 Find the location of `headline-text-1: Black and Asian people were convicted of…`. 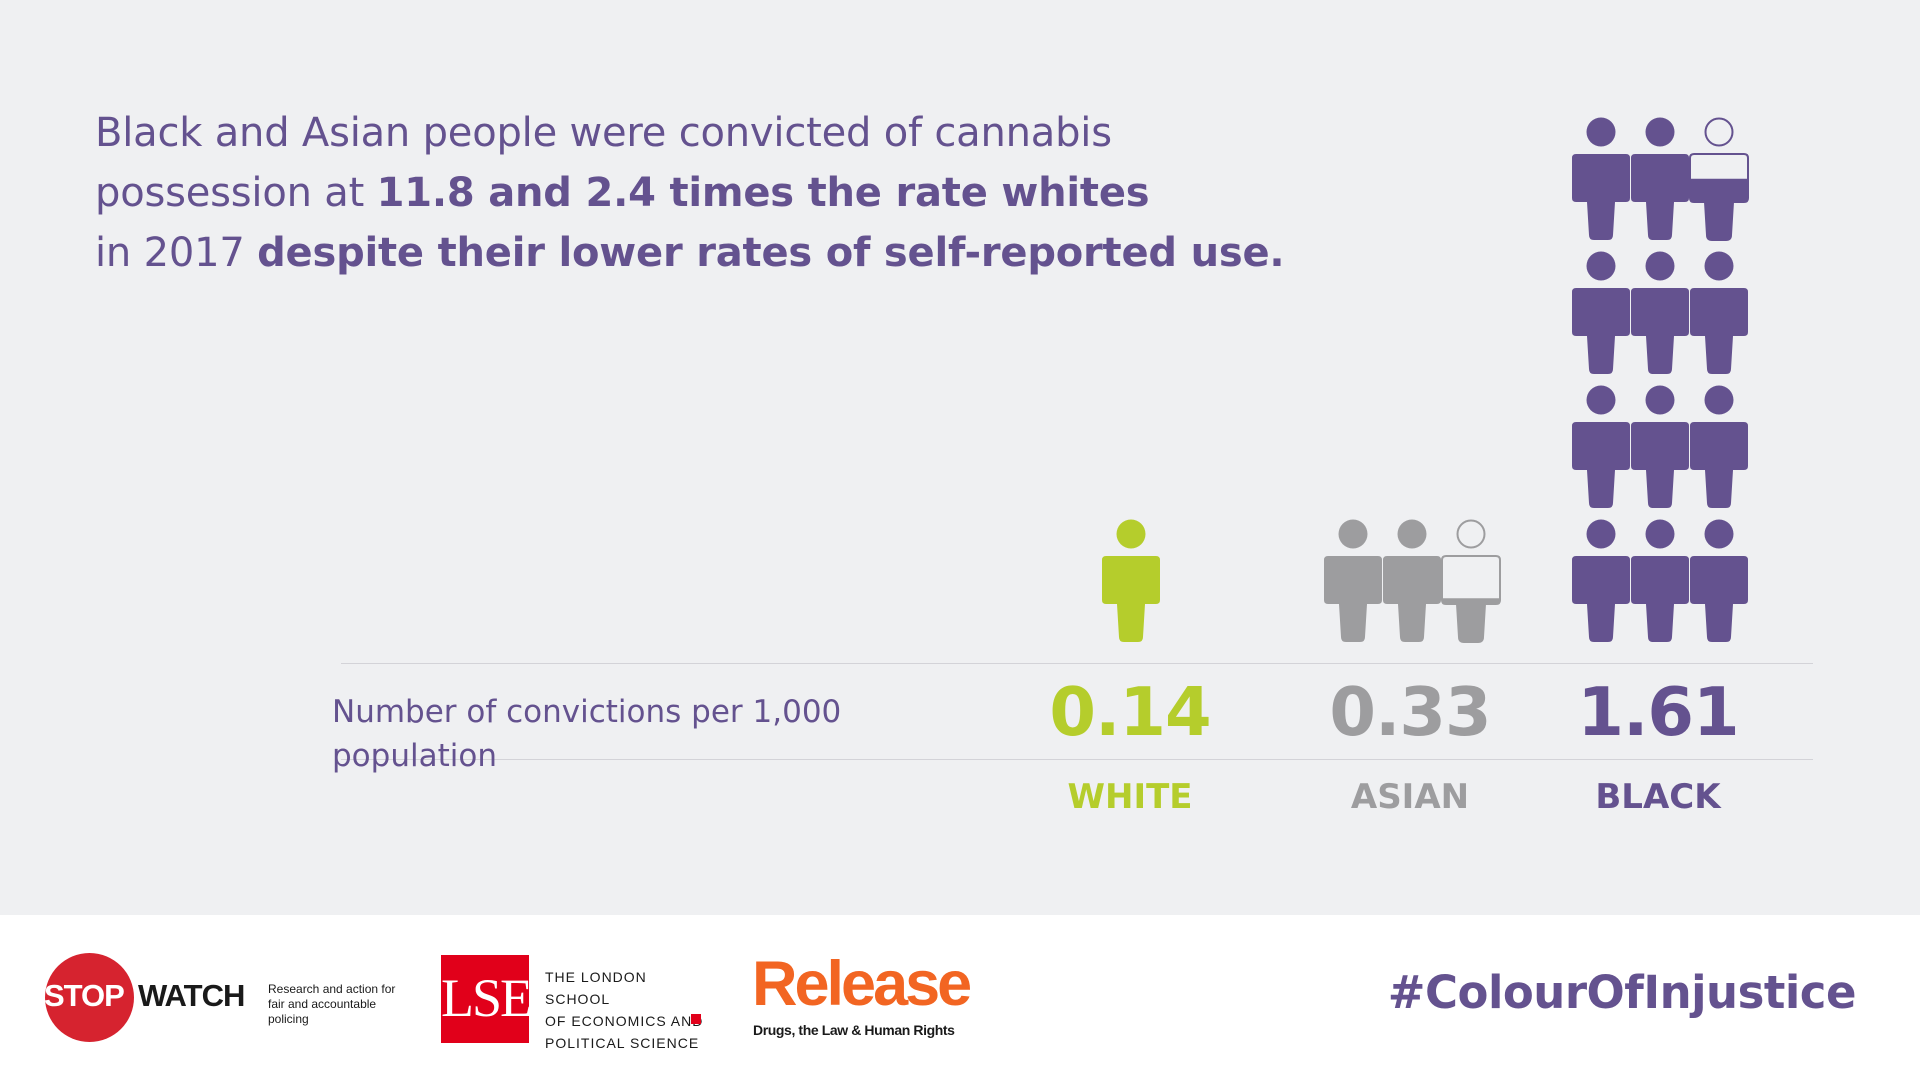

headline-text-1: Black and Asian people were convicted of… is located at coordinates (603, 163).